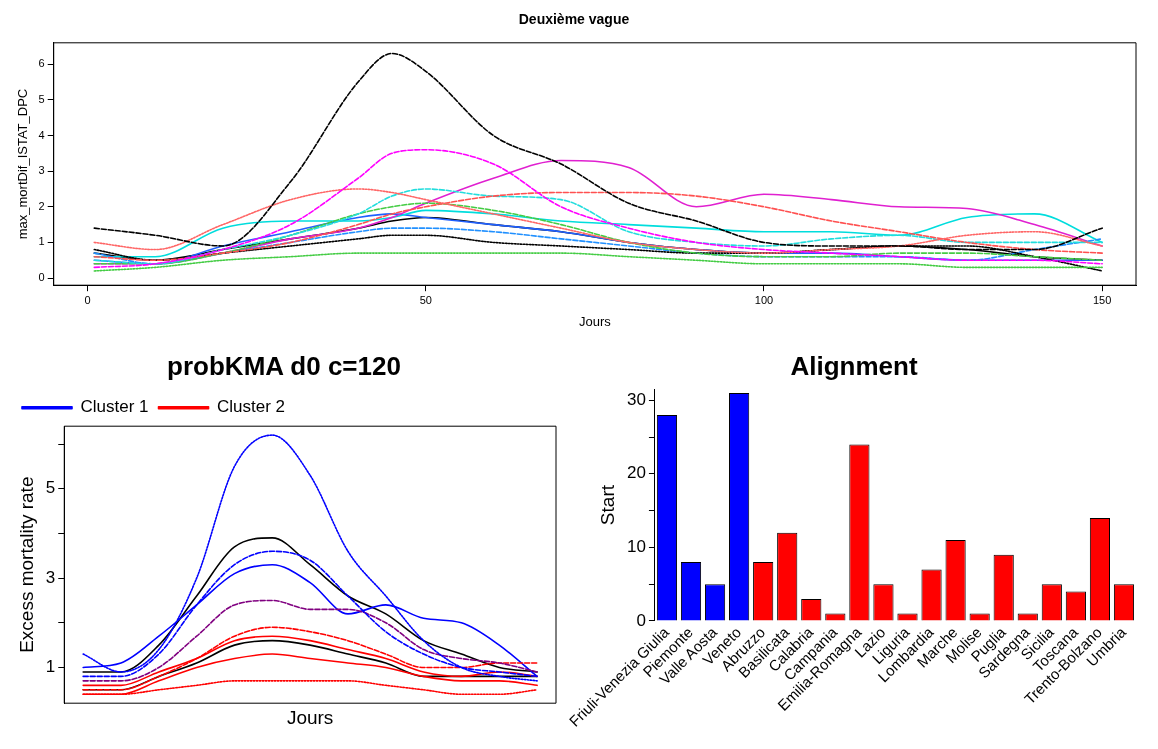  Describe the element at coordinates (1102, 299) in the screenshot. I see `x-tick-label: 150` at that location.